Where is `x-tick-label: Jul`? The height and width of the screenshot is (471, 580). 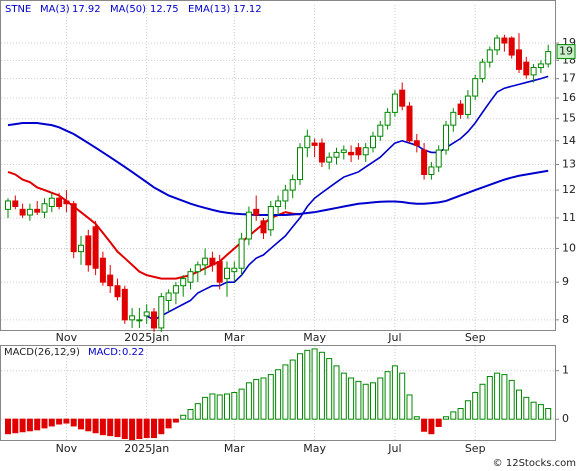 x-tick-label: Jul is located at coordinates (394, 337).